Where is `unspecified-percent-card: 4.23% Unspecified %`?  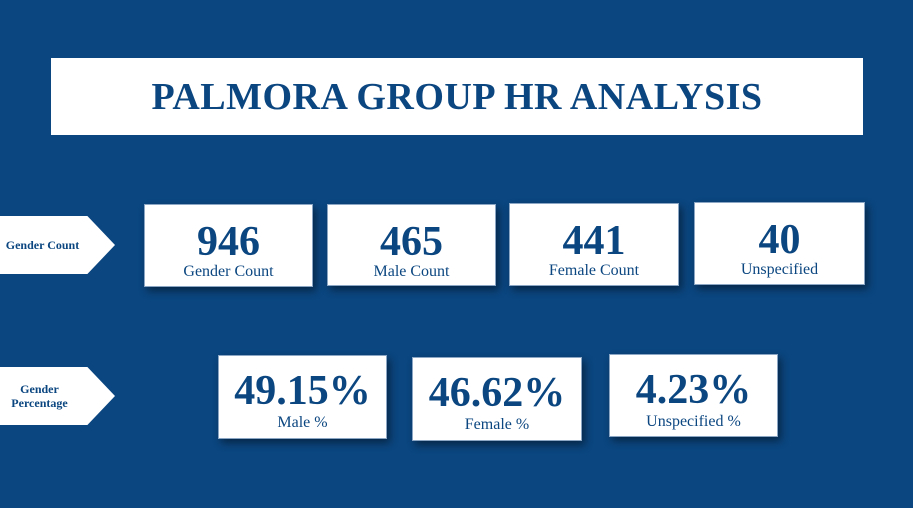 unspecified-percent-card: 4.23% Unspecified % is located at coordinates (693, 395).